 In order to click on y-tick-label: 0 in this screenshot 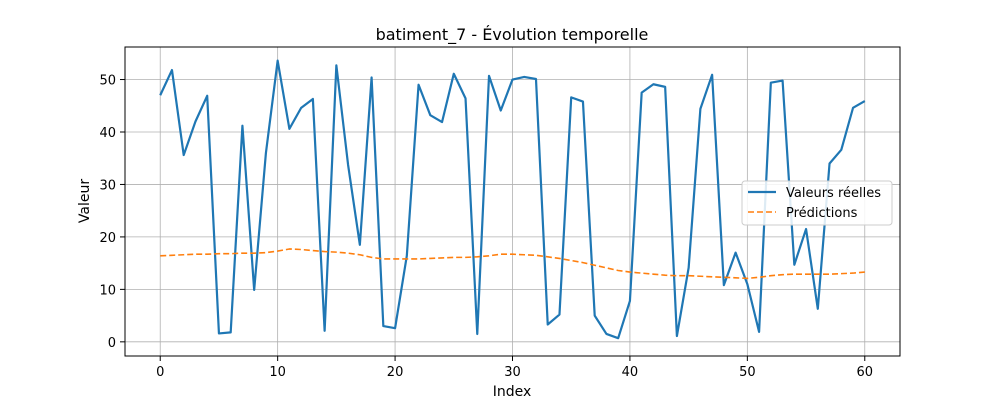, I will do `click(112, 343)`.